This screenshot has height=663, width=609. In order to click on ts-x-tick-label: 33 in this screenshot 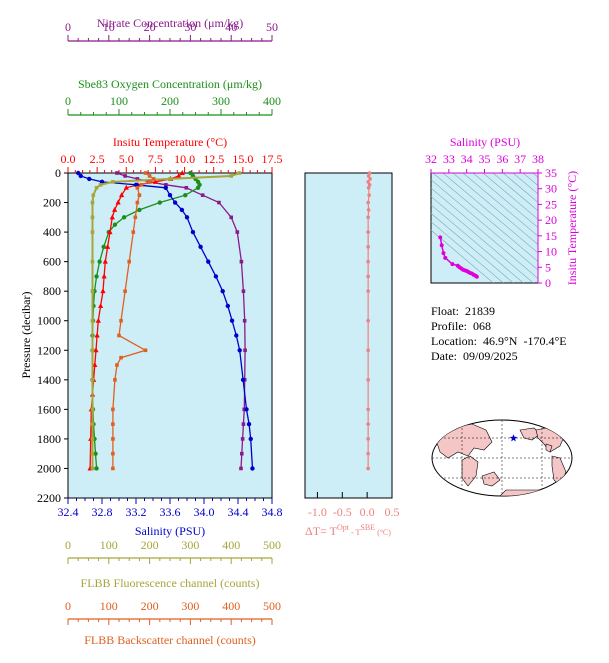, I will do `click(449, 159)`.